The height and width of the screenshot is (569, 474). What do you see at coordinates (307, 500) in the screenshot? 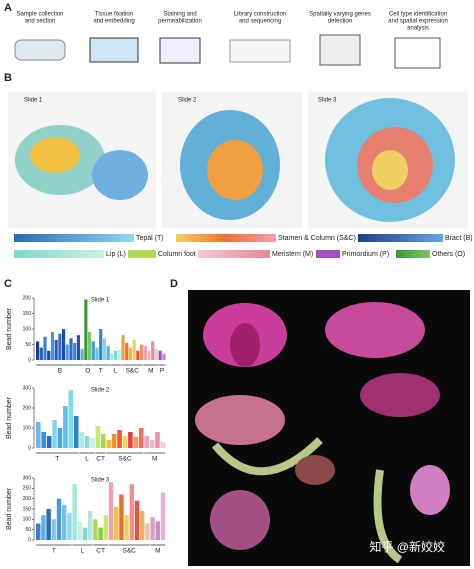
I see `stem` at bounding box center [307, 500].